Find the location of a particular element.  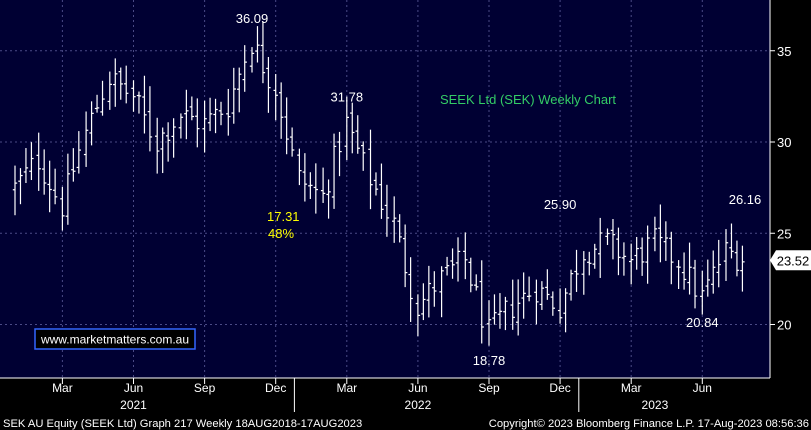

watermark-box: www.marketmatters.com.au is located at coordinates (115, 339).